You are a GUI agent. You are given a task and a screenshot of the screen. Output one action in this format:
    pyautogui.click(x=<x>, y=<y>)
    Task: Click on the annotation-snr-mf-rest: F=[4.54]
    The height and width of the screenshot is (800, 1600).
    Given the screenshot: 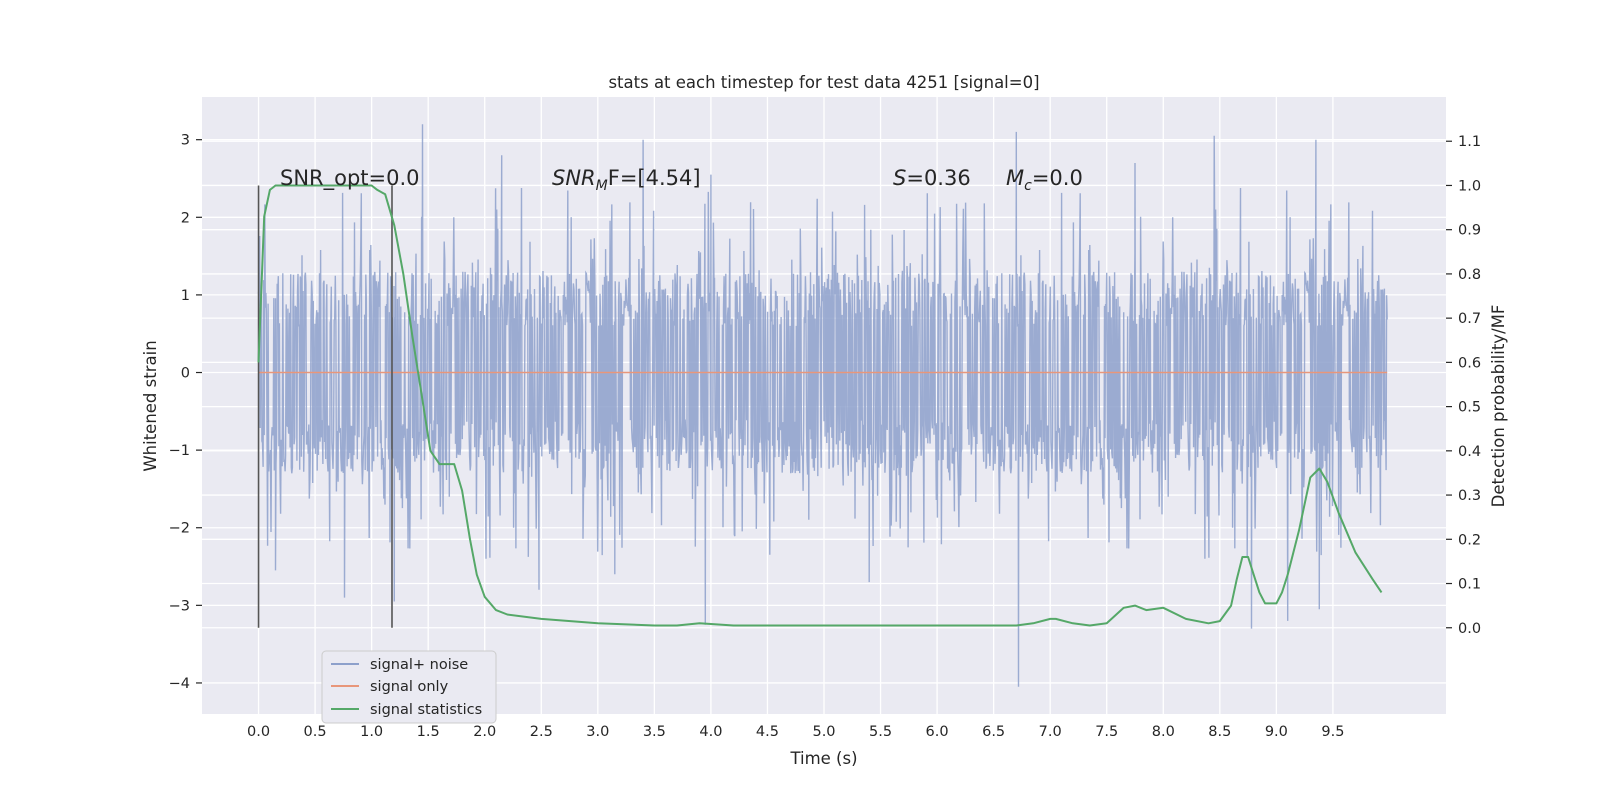 What is the action you would take?
    pyautogui.click(x=654, y=178)
    